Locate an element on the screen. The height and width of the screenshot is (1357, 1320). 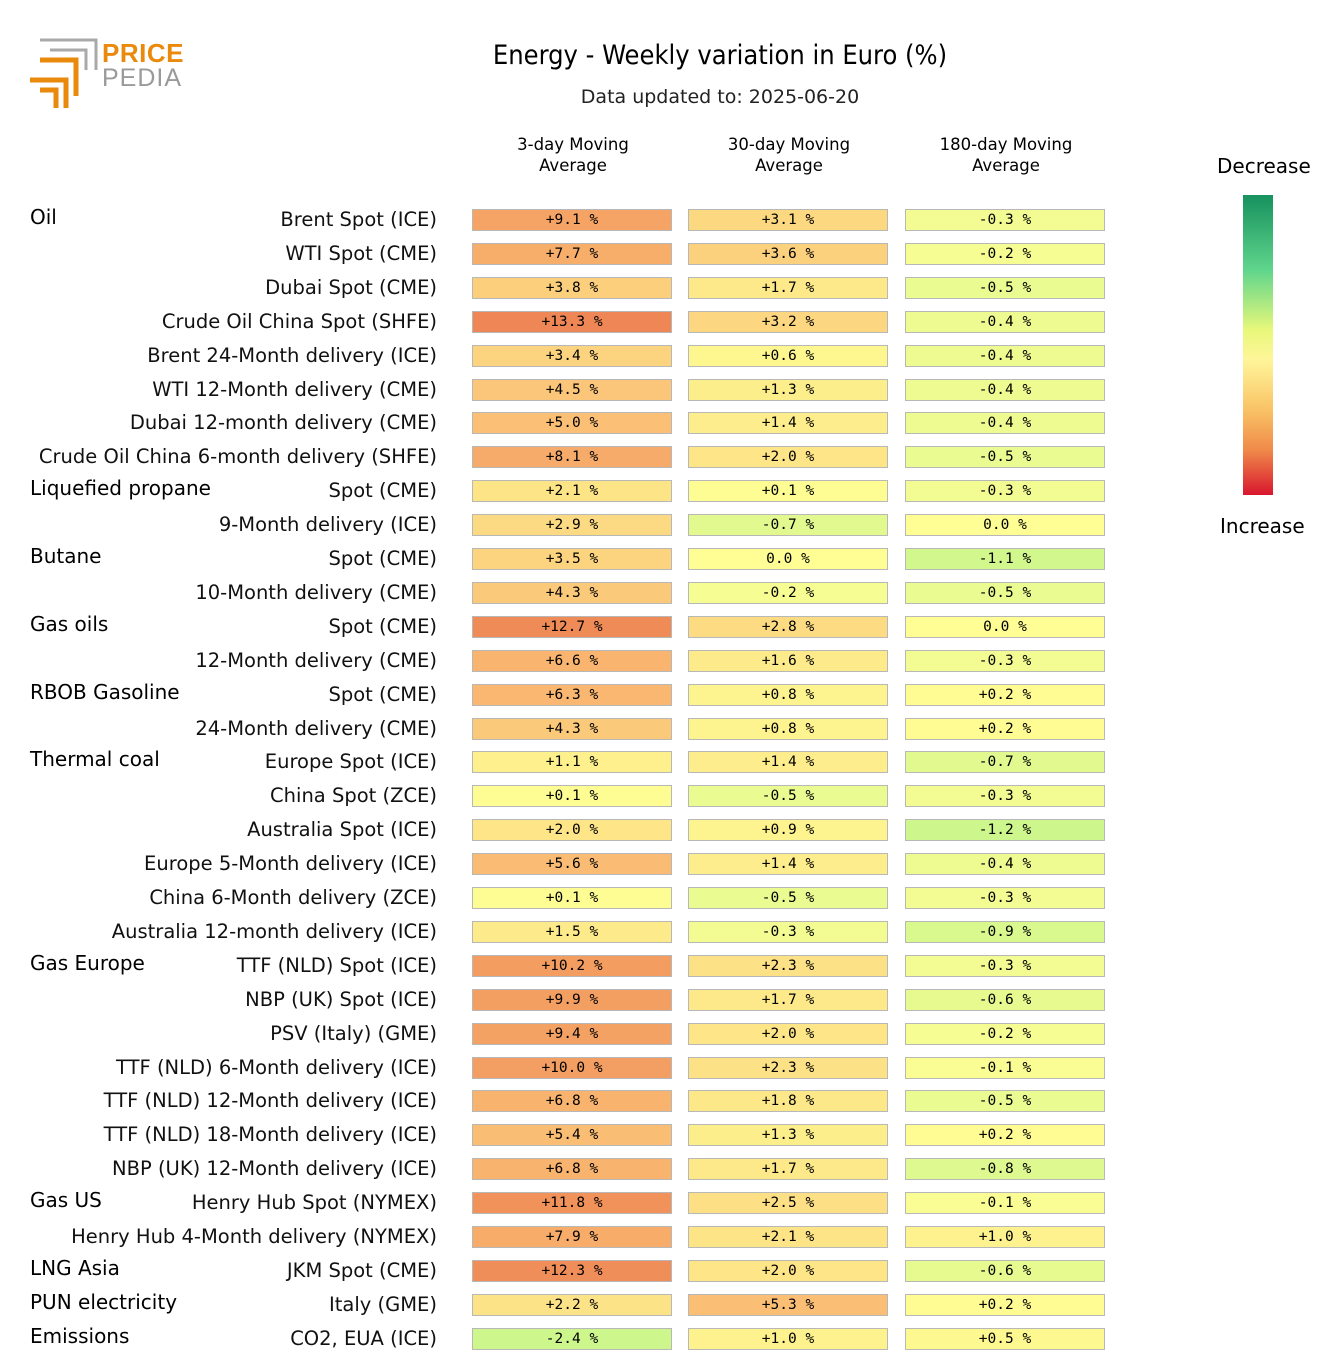
row-label: 9-Month delivery (ICE) is located at coordinates (327, 525).